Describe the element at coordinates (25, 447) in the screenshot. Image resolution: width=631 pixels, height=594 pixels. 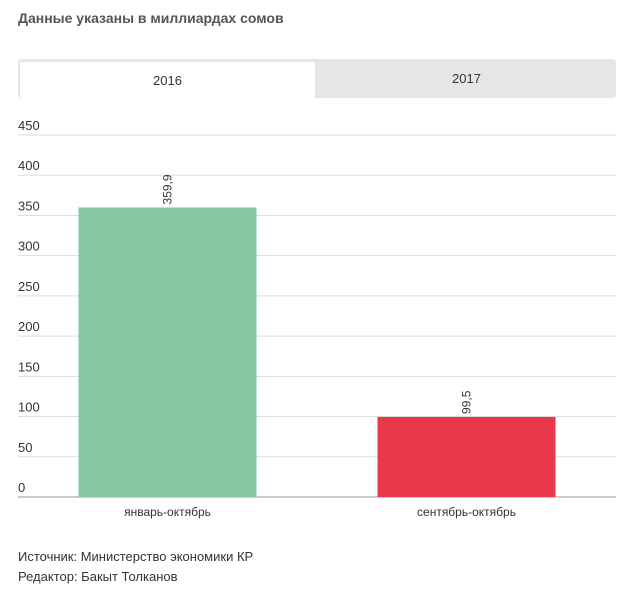
I see `y-tick-label: 50` at that location.